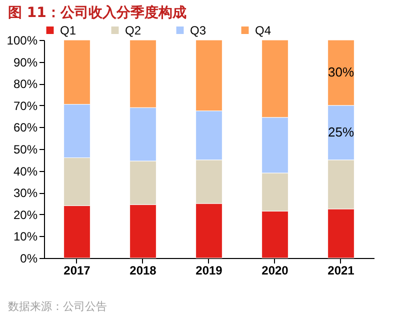  Describe the element at coordinates (25, 127) in the screenshot. I see `y-tick-label: 60%` at that location.